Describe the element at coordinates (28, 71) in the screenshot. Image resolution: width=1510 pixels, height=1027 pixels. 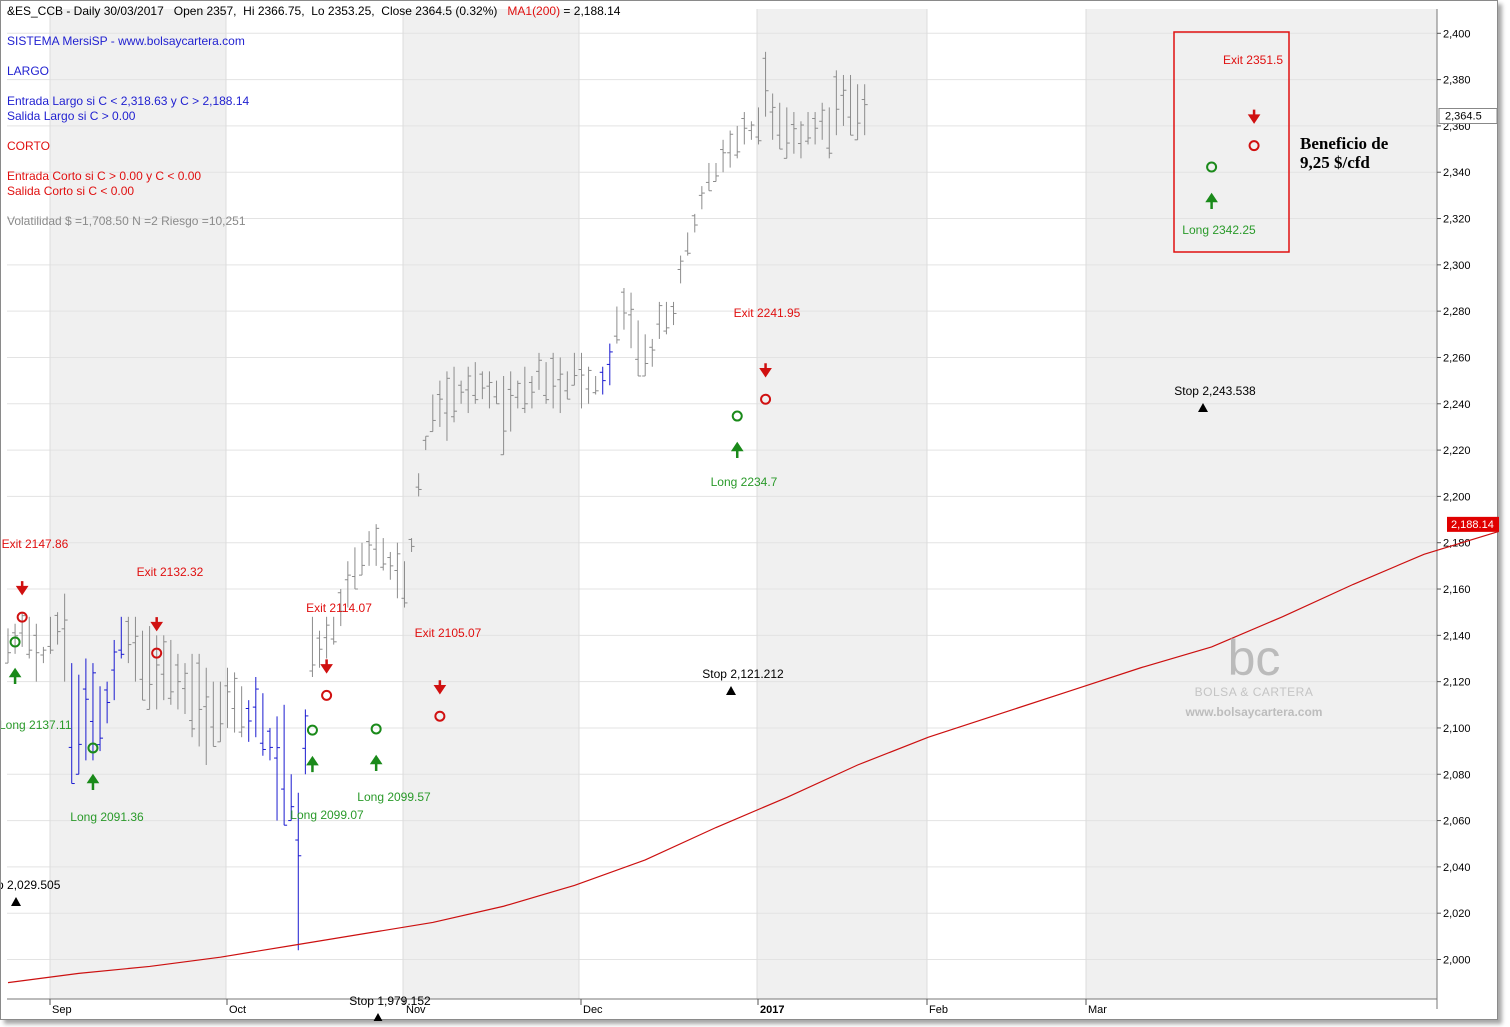
I see `largo-label: LARGO` at that location.